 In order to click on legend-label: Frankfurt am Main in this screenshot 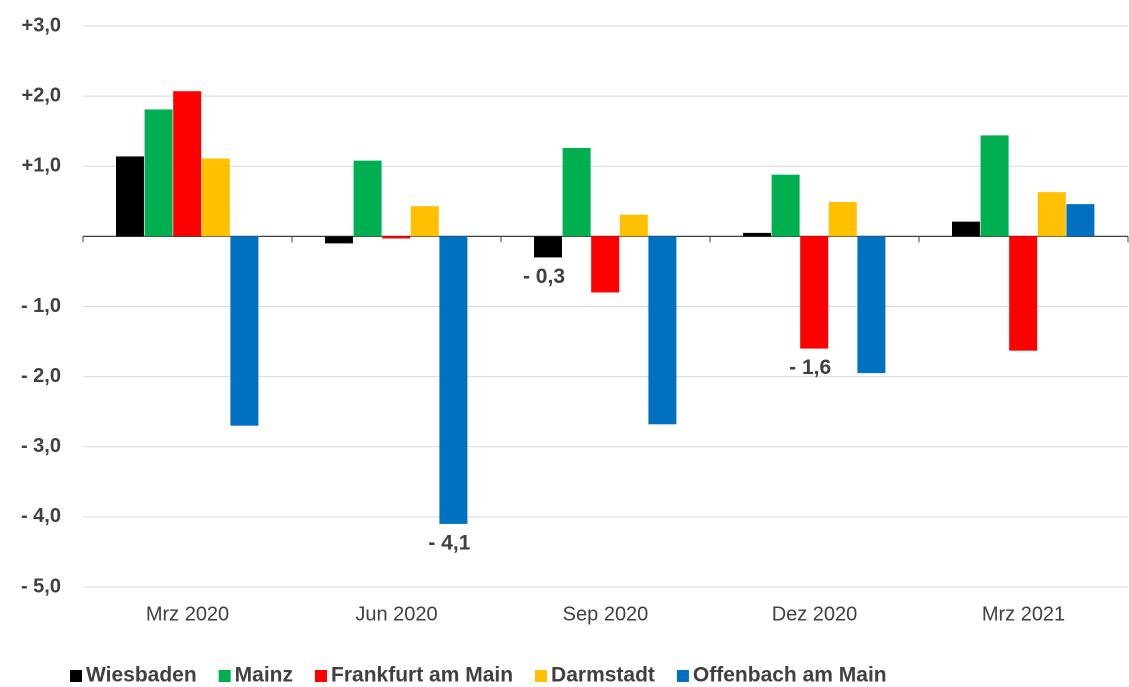, I will do `click(422, 675)`.